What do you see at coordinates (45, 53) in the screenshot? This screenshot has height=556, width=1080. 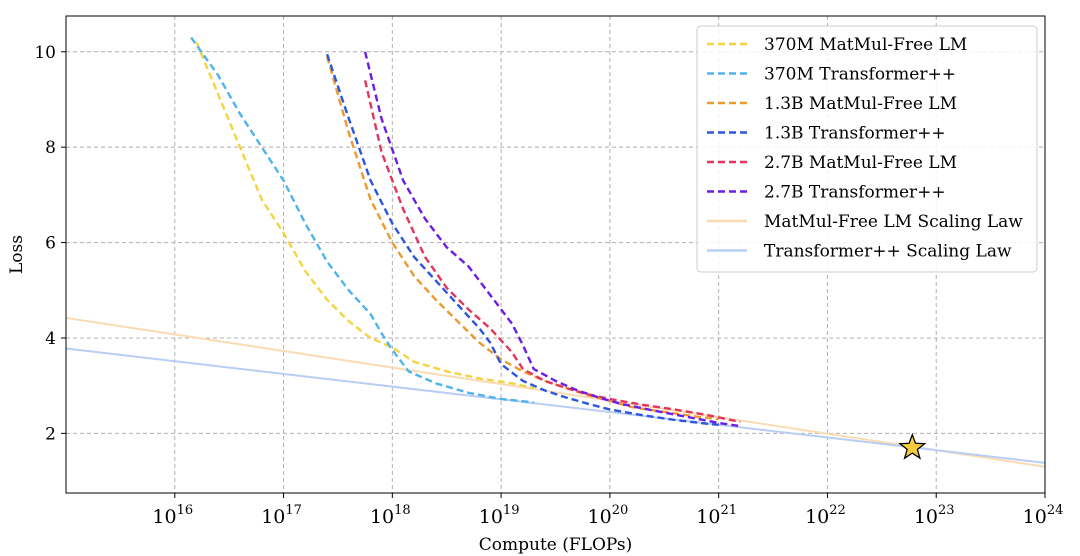 I see `y-tick-label: 10` at bounding box center [45, 53].